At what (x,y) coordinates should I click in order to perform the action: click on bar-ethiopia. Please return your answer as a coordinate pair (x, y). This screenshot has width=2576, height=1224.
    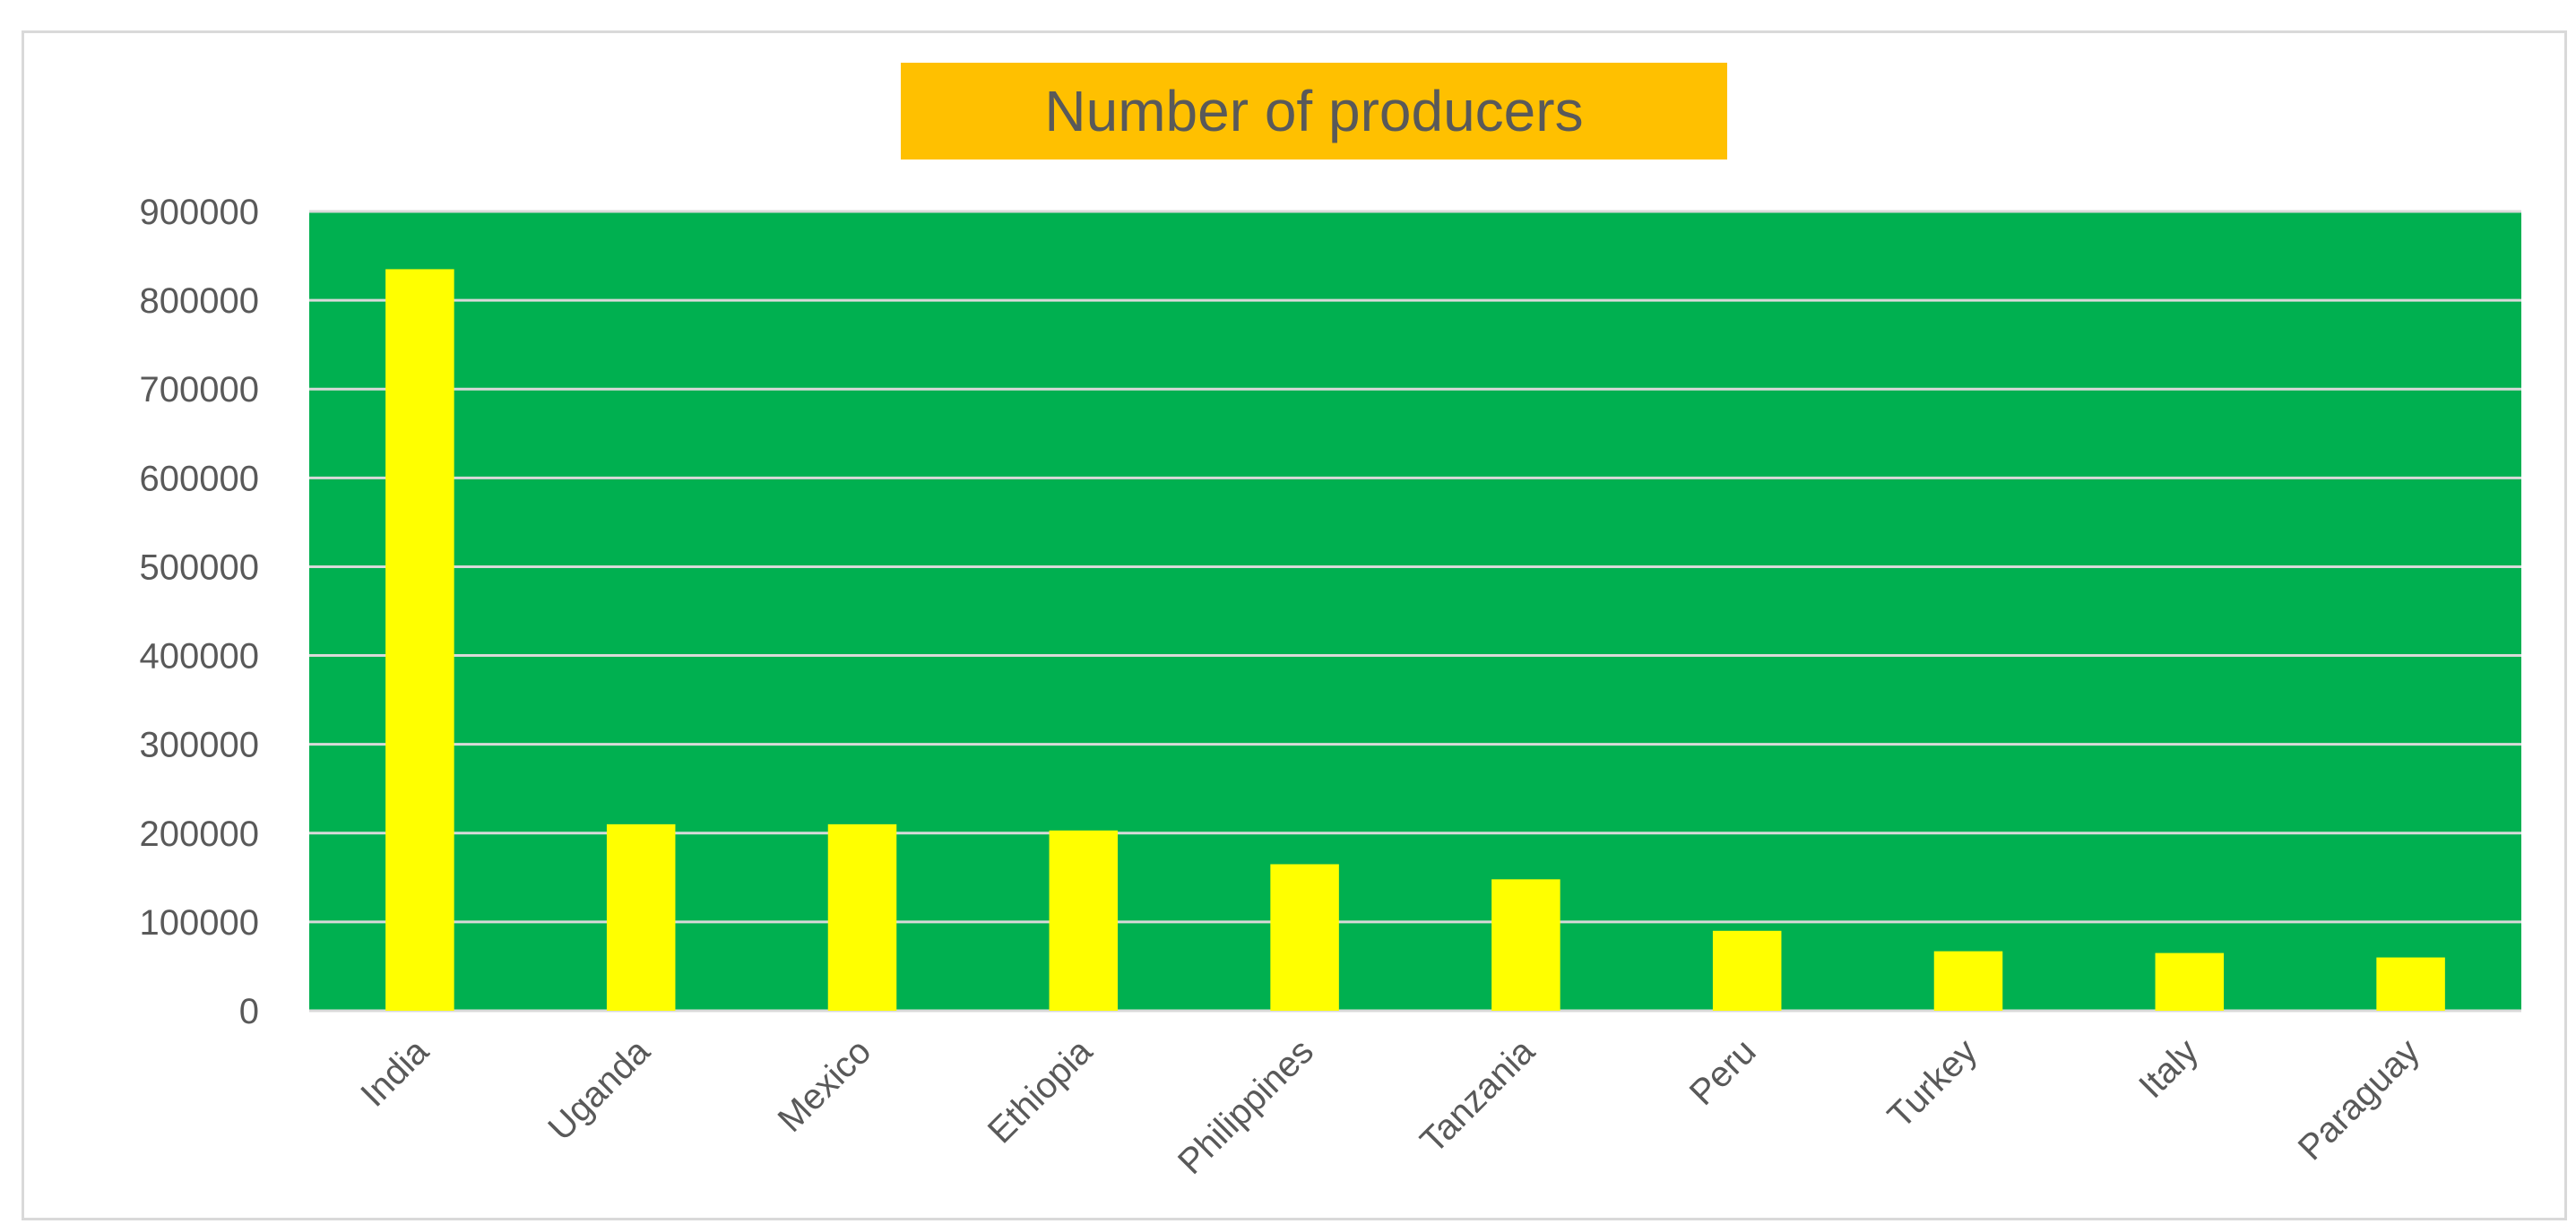
    Looking at the image, I should click on (1084, 920).